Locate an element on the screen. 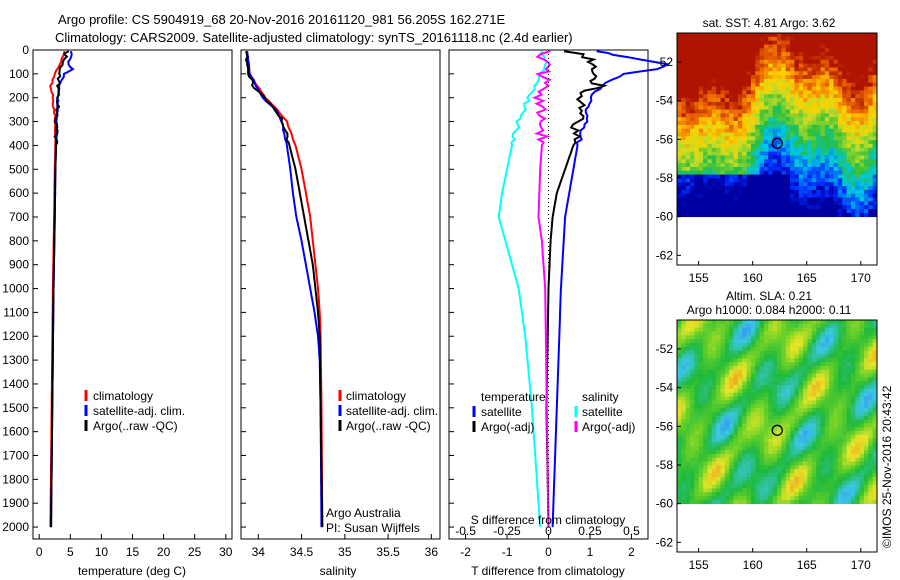 The image size is (900, 580). legend-title: temperature is located at coordinates (513, 397).